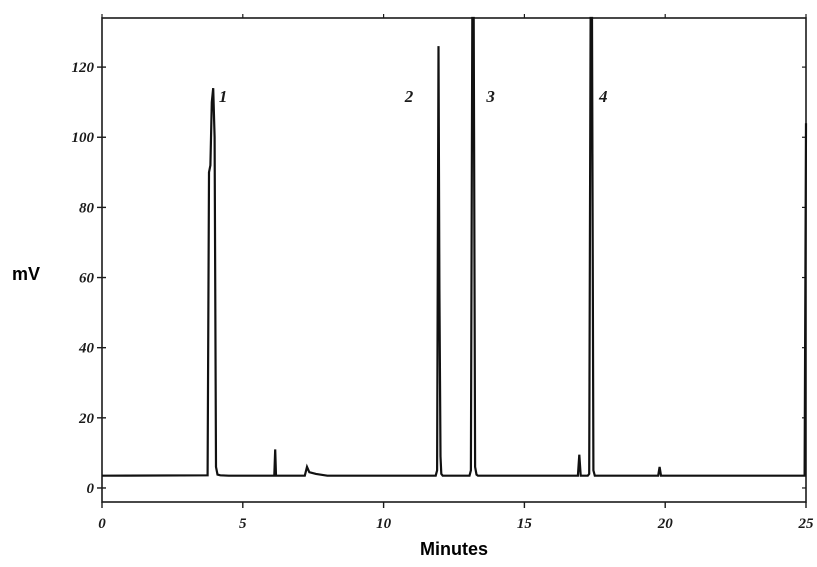 The image size is (817, 567). What do you see at coordinates (454, 549) in the screenshot?
I see `x-axis-label: Minutes` at bounding box center [454, 549].